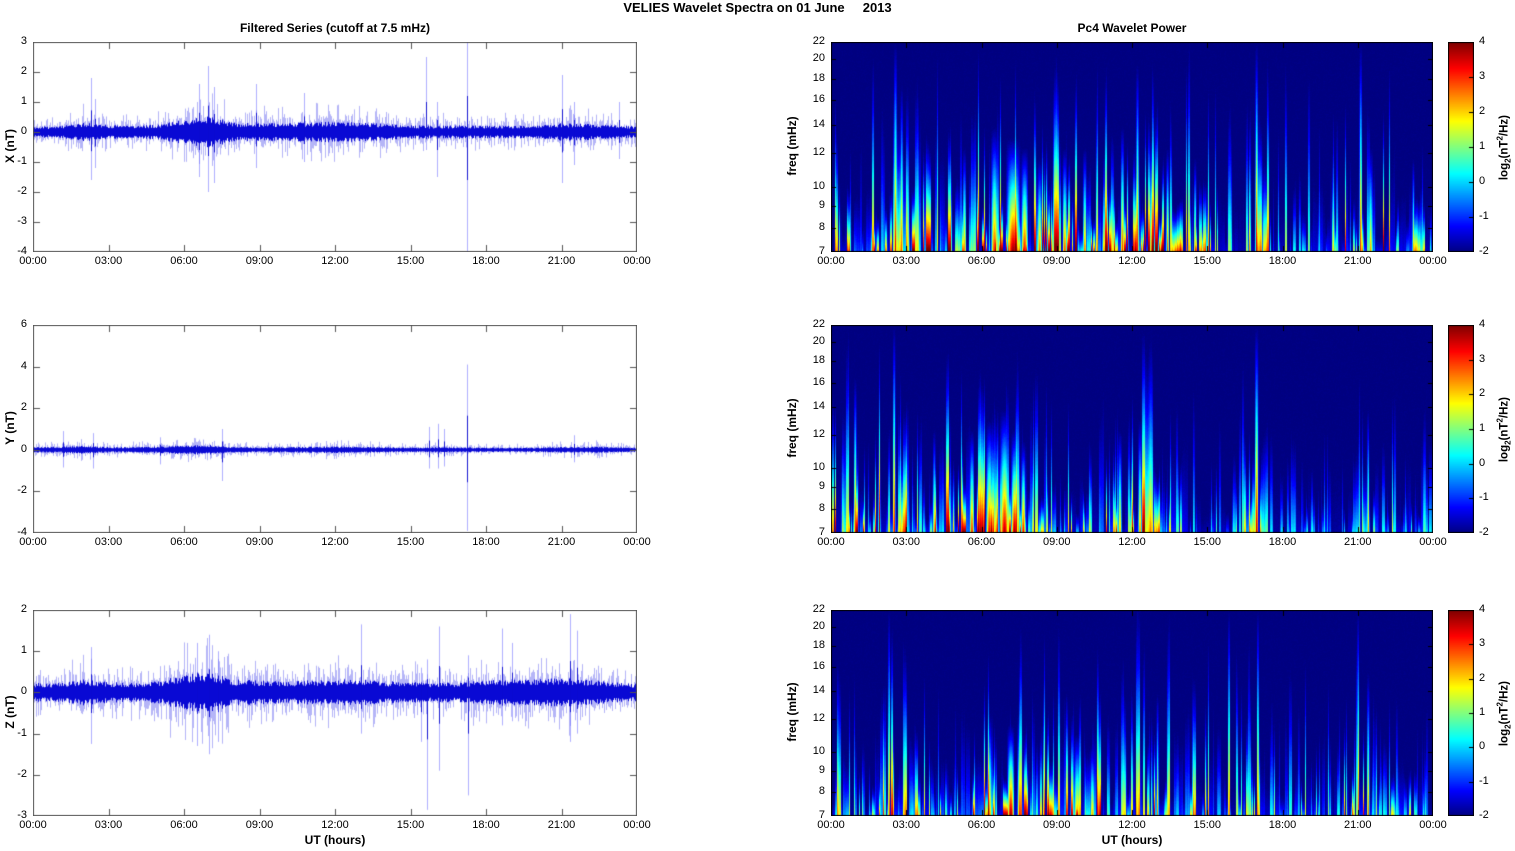 This screenshot has height=851, width=1515. Describe the element at coordinates (22, 532) in the screenshot. I see `y-tick-label: -4` at that location.